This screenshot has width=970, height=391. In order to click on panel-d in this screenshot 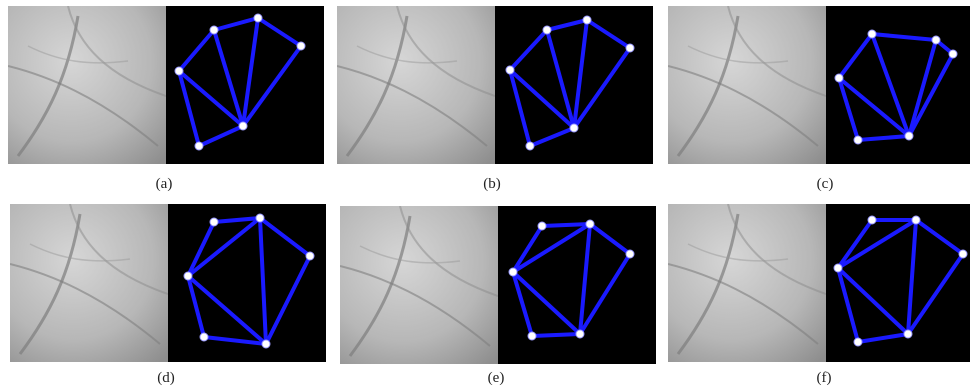, I will do `click(168, 283)`.